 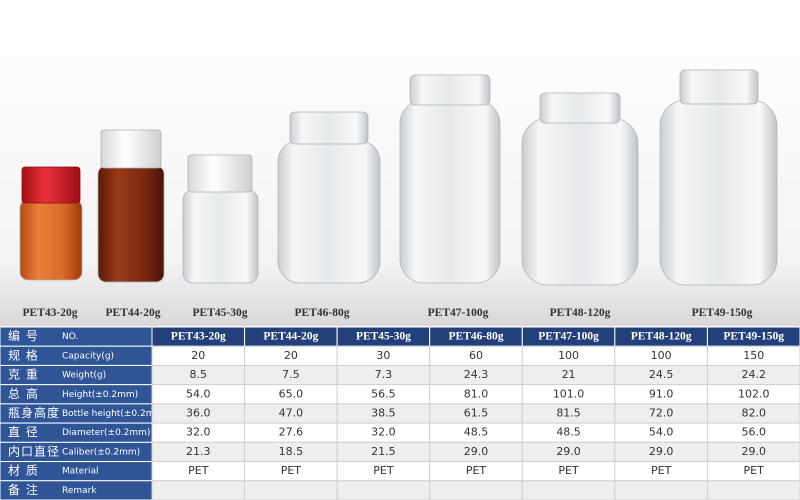 What do you see at coordinates (661, 393) in the screenshot?
I see `cell-text: 91.0` at bounding box center [661, 393].